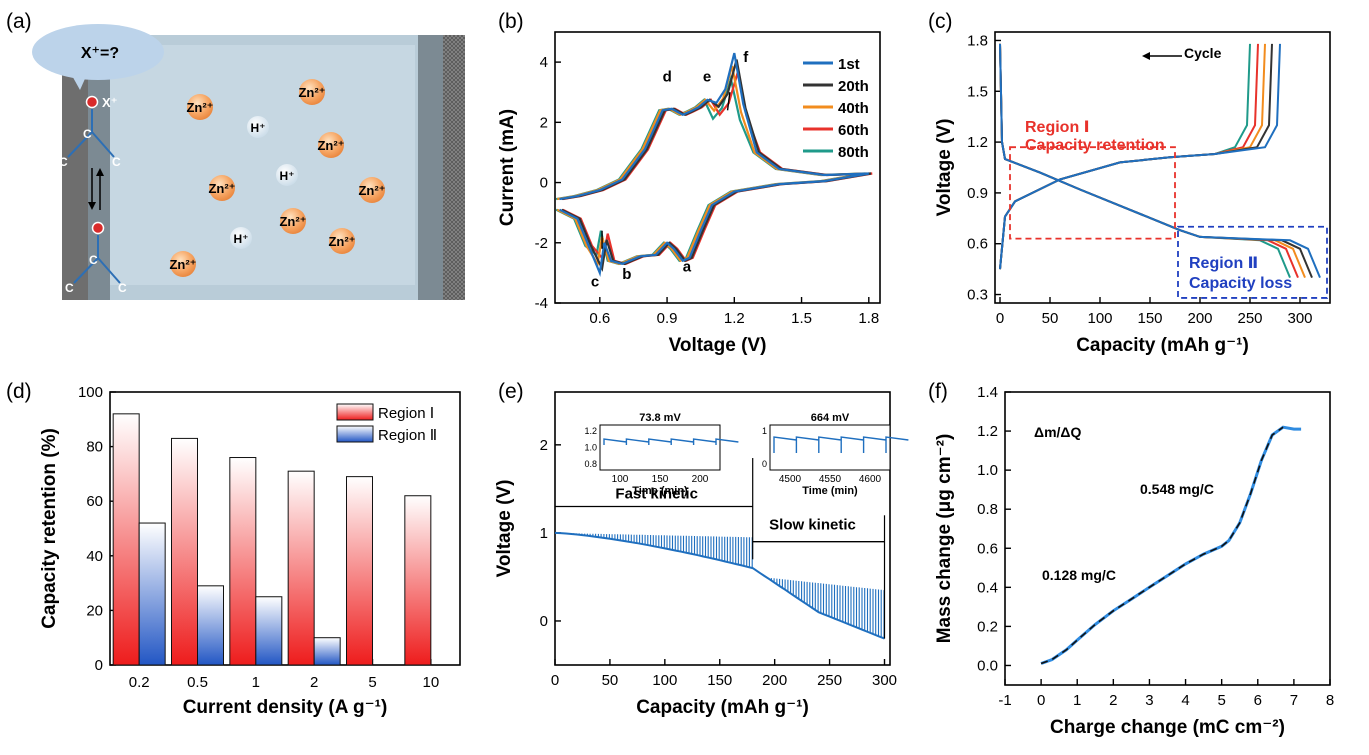 The width and height of the screenshot is (1369, 755). I want to click on bar-2-0.2, so click(152, 594).